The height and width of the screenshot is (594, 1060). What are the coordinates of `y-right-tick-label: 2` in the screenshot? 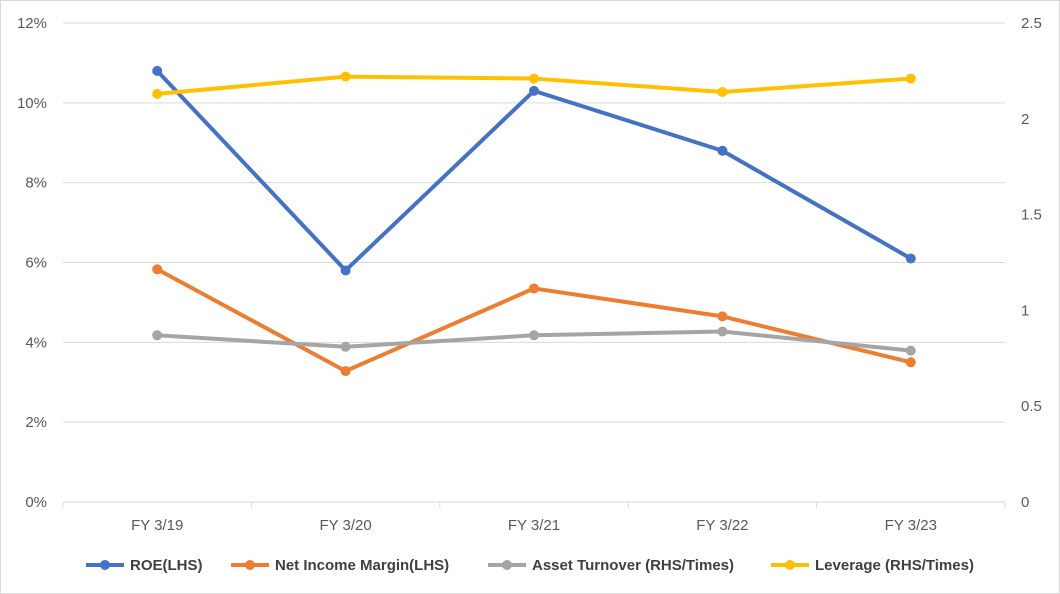 It's located at (1025, 119).